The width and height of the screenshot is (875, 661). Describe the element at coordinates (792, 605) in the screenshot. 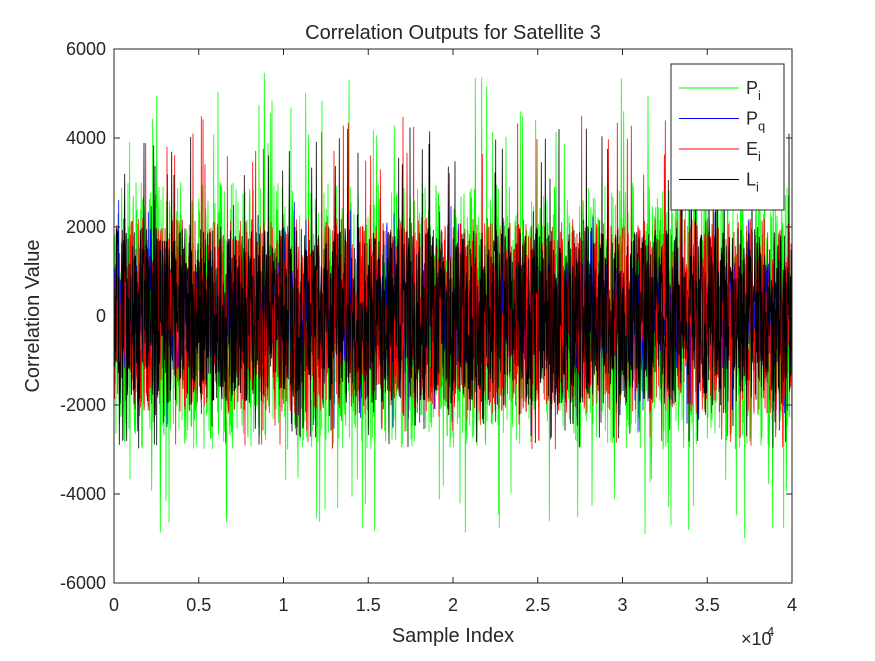

I see `x-tick-label: 4` at that location.